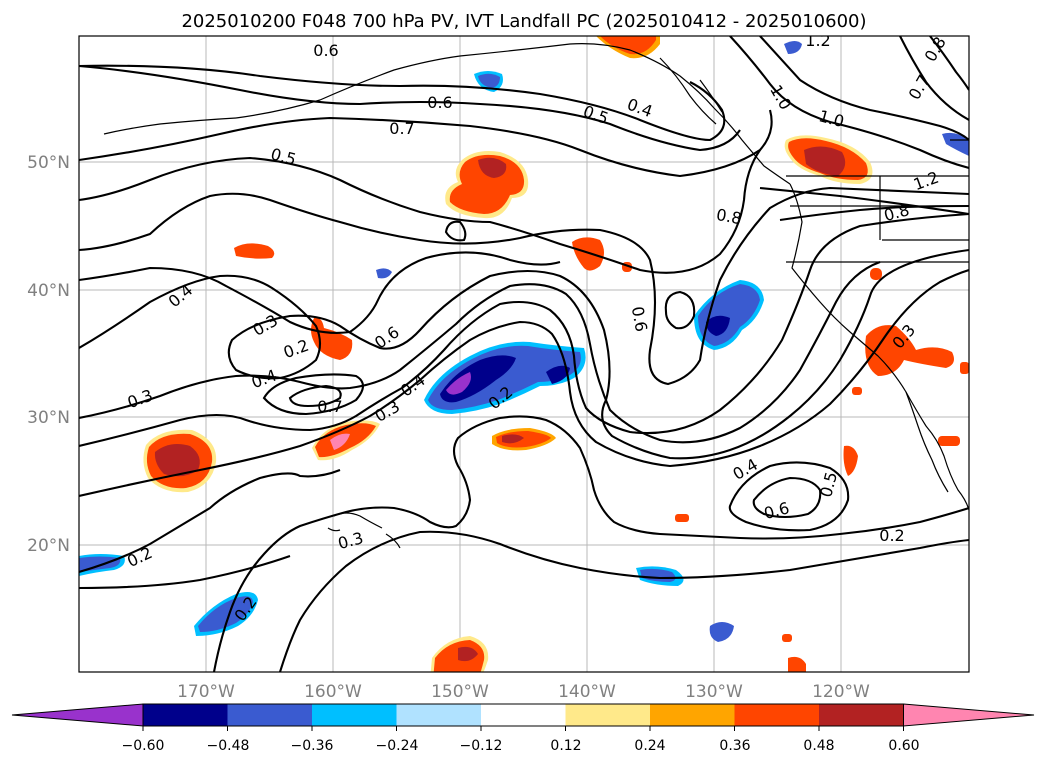 The height and width of the screenshot is (765, 1047). Describe the element at coordinates (714, 692) in the screenshot. I see `lon-label: 130°W` at that location.